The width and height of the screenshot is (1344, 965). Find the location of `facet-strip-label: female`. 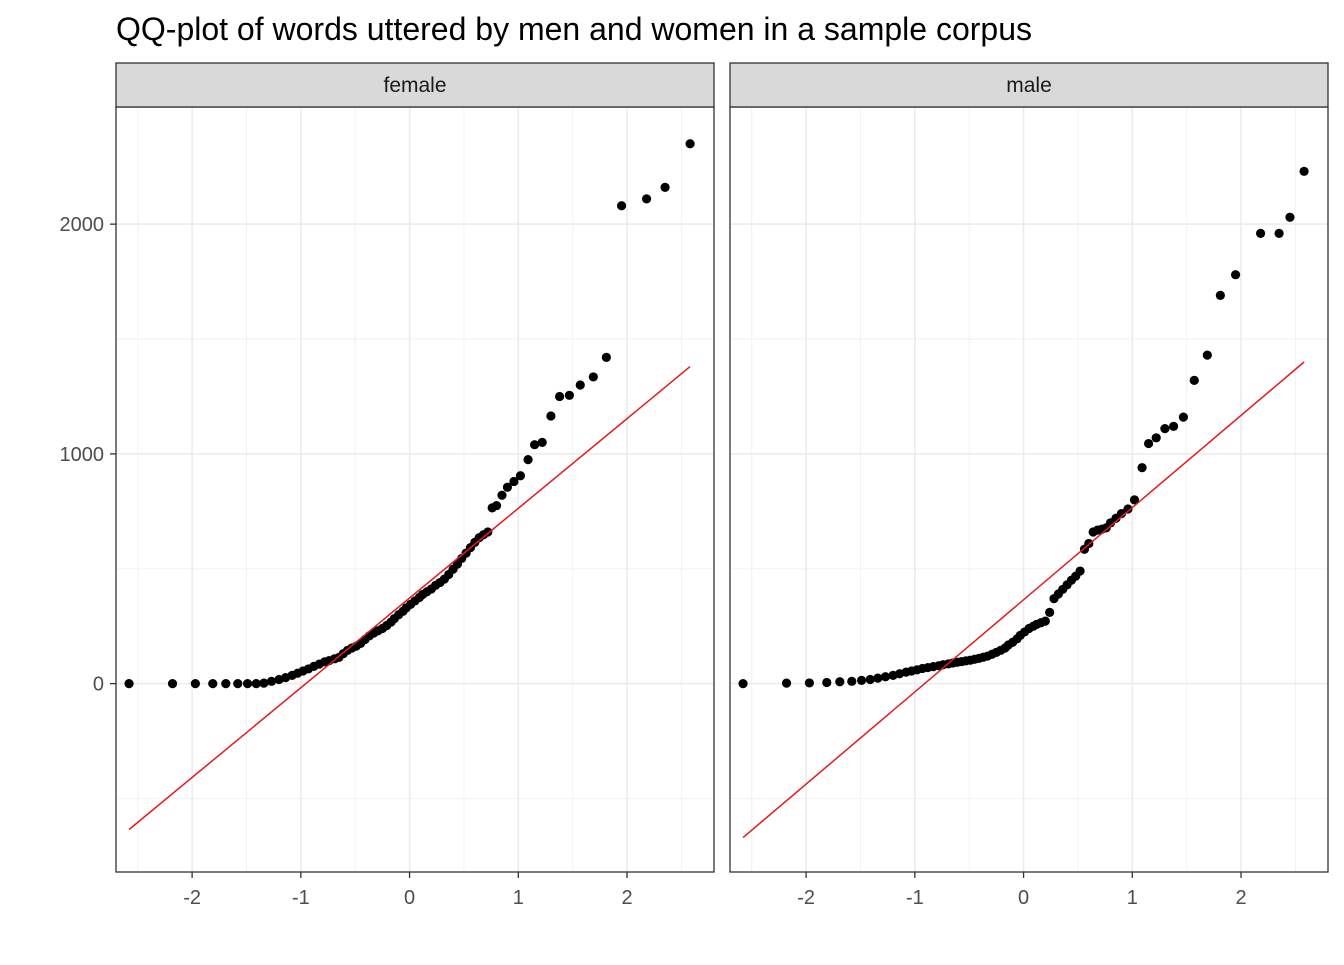

facet-strip-label: female is located at coordinates (414, 85).